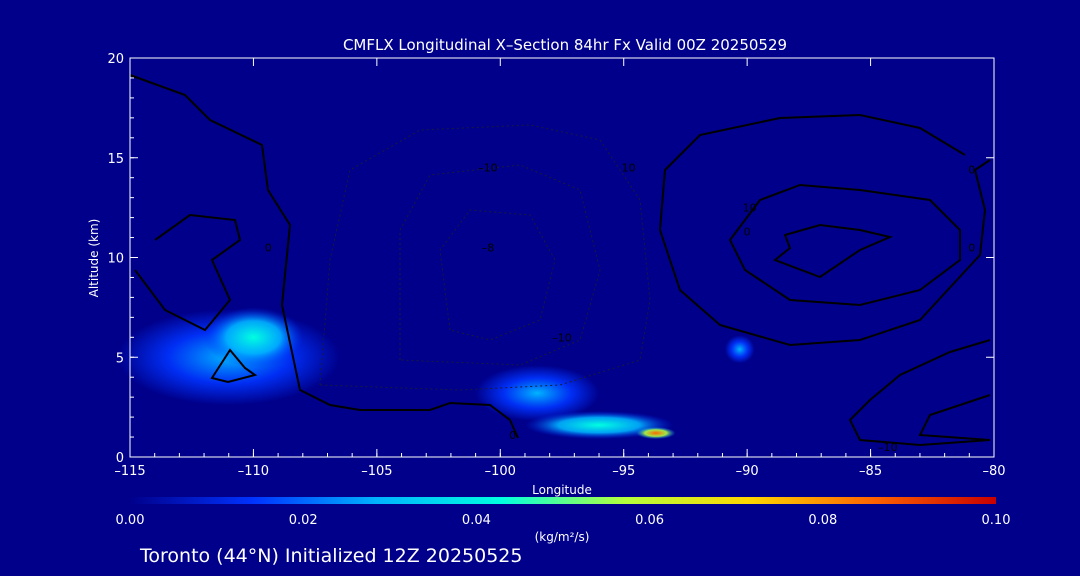  Describe the element at coordinates (562, 537) in the screenshot. I see `colorbar-units: (kg/m²/s)` at that location.